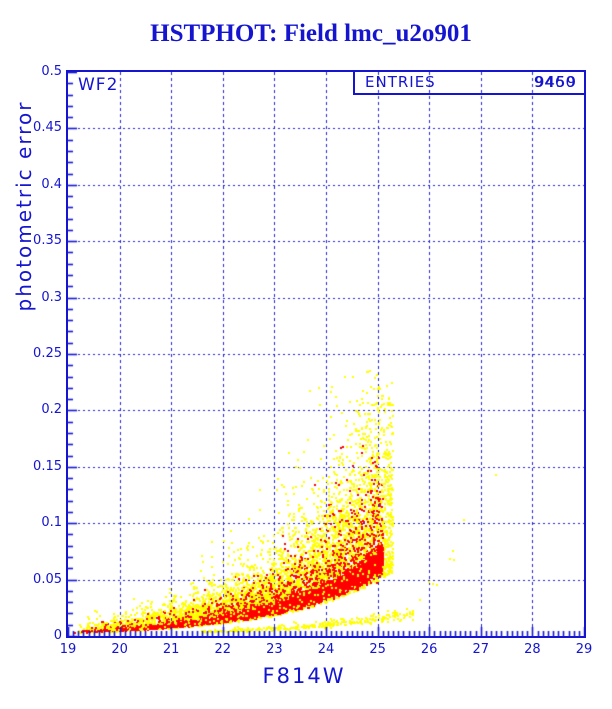  What do you see at coordinates (47, 353) in the screenshot?
I see `y-tick-label-0.25: 0.25` at bounding box center [47, 353].